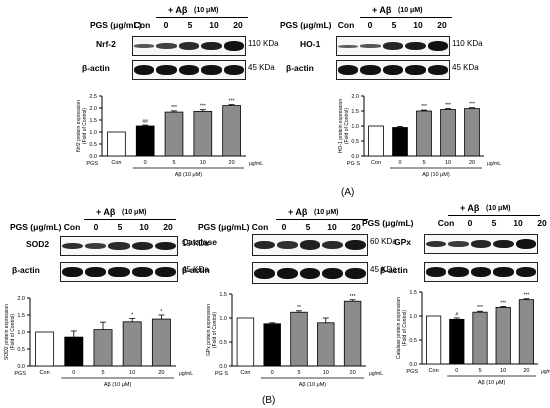  I want to click on y-axis-label: HO-1 protein expression, so click(341, 126).